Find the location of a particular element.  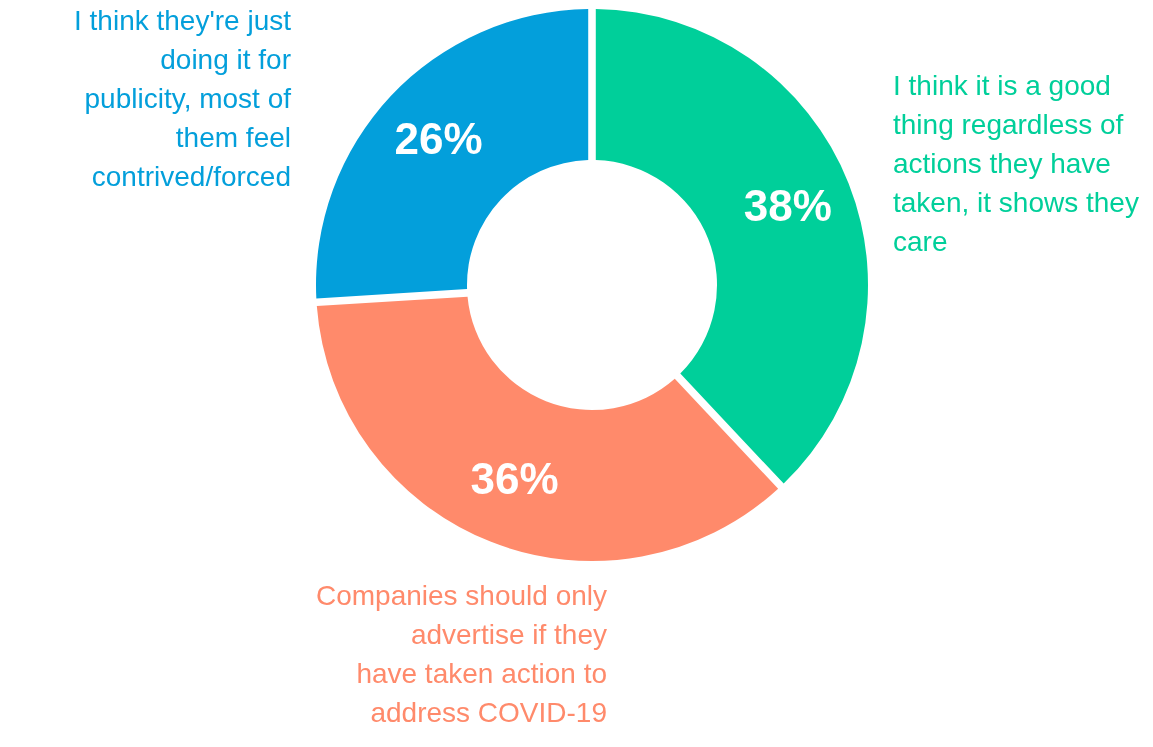

slice-label: I think they're just doing it for publicity, most of them feel contrived/forced is located at coordinates (183, 98).